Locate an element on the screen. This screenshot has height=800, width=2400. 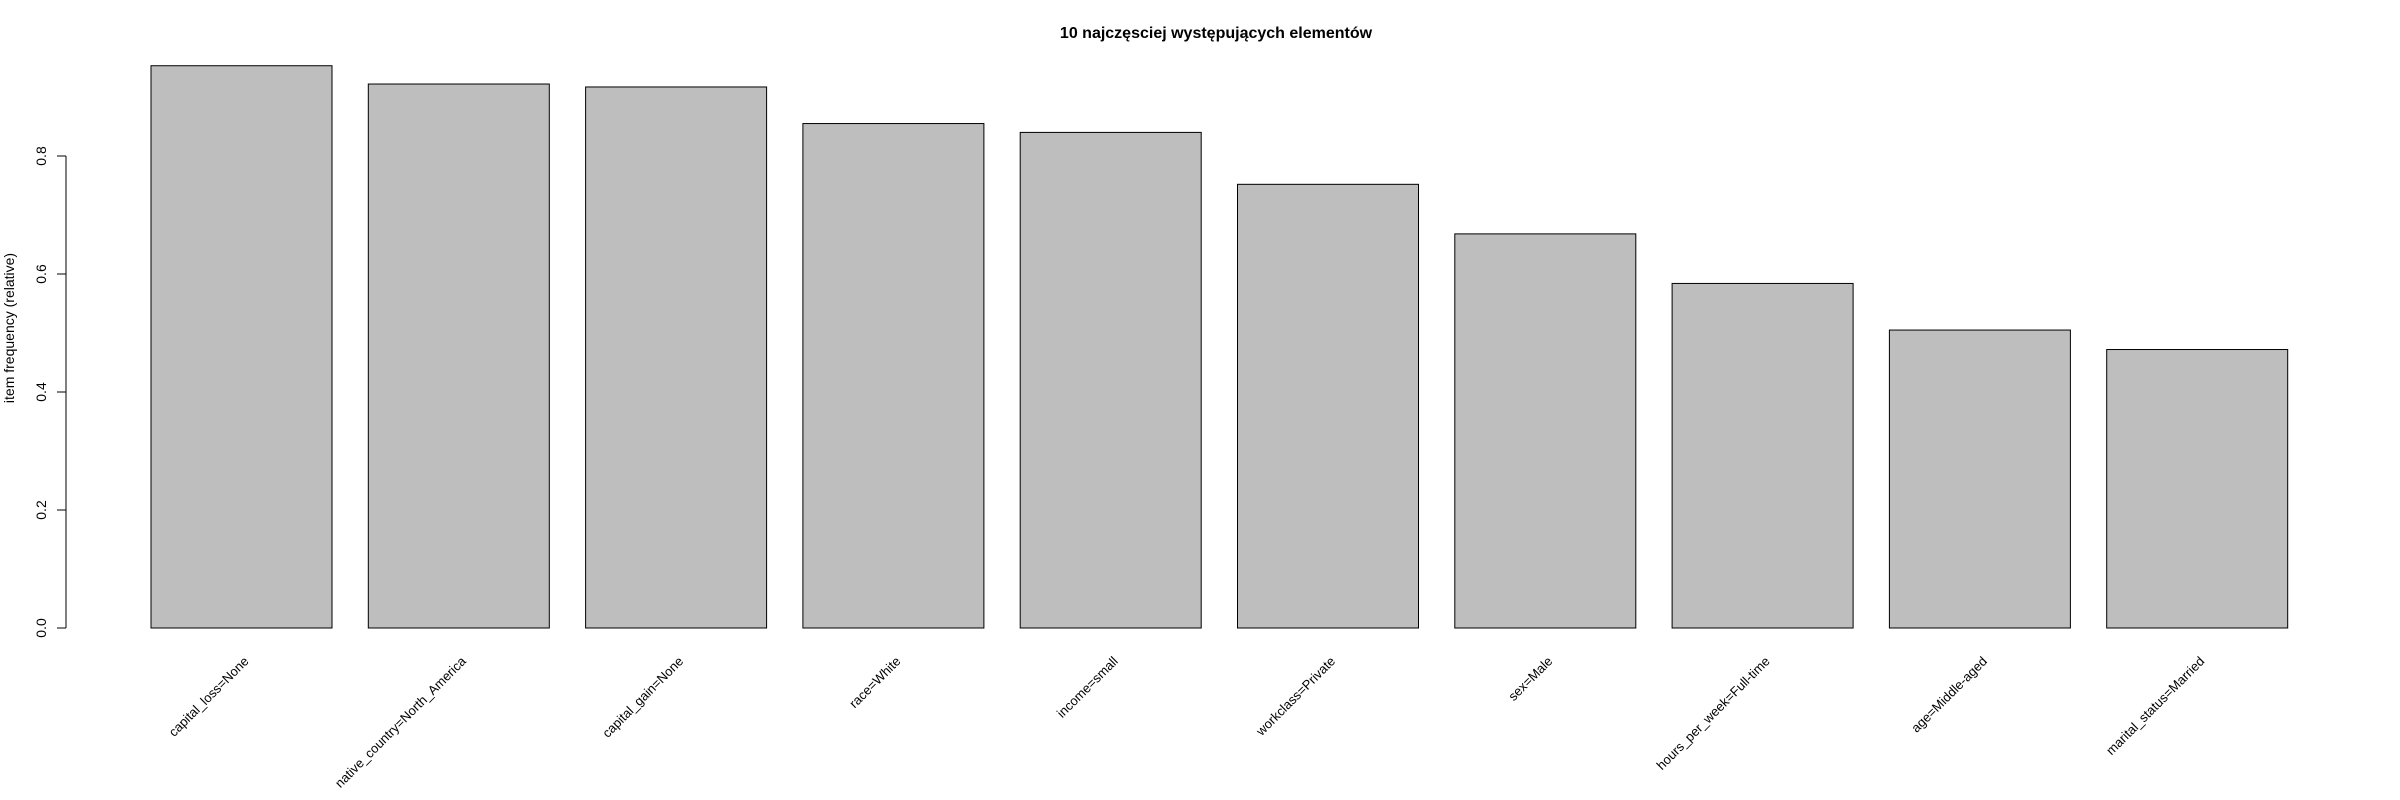
x-tick-label: race=White is located at coordinates (874, 682).